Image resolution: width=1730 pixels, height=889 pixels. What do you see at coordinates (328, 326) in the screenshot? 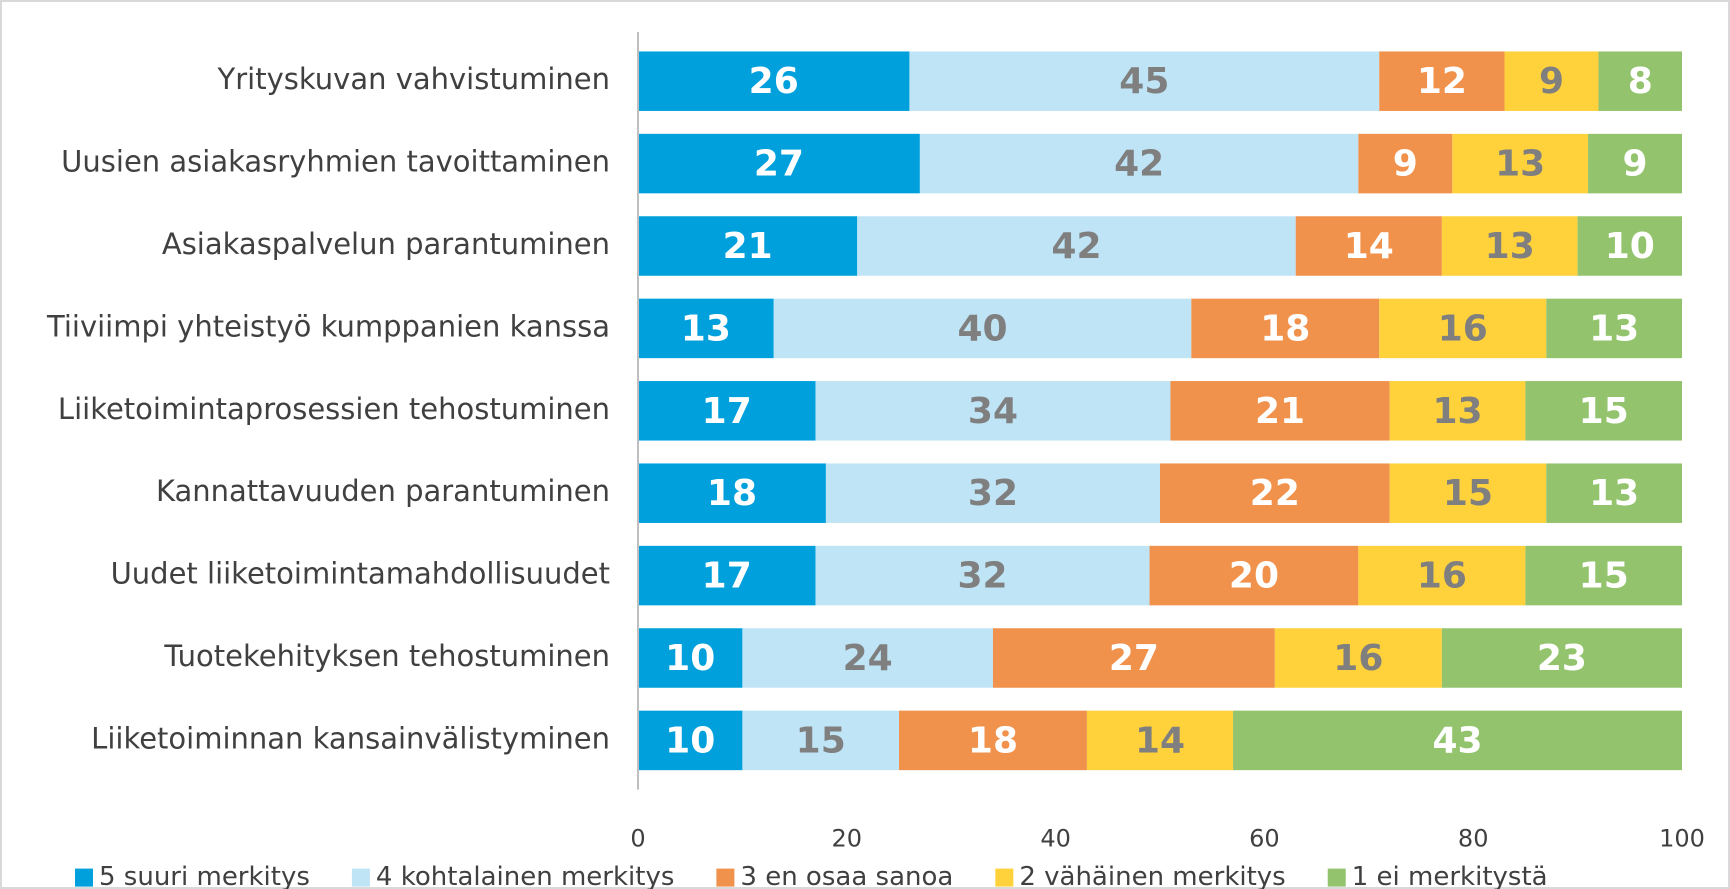
I see `y-tick-label: Tiiviimpi yhteistyö kumppanien kanssa` at bounding box center [328, 326].